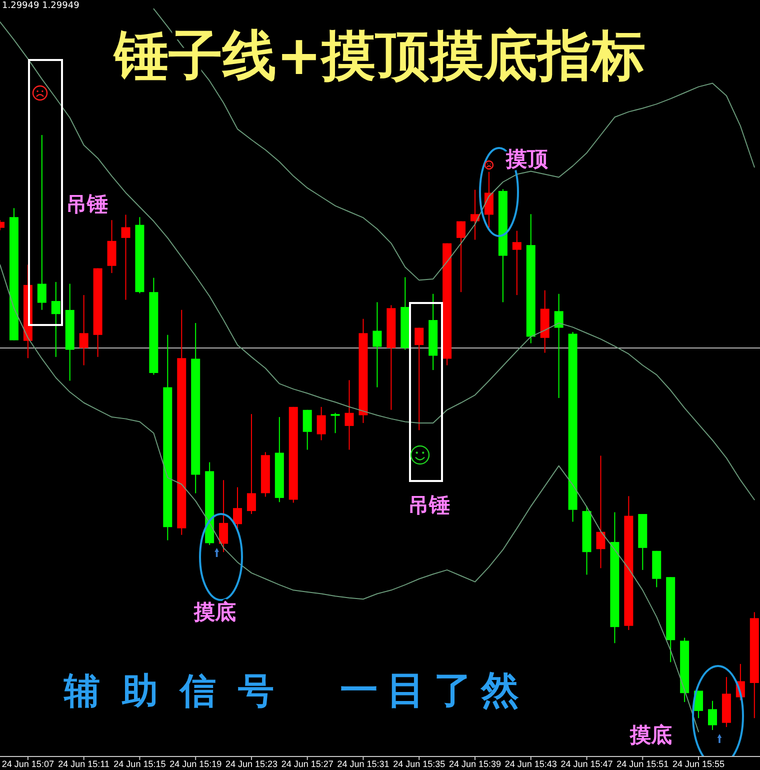 Image resolution: width=760 pixels, height=770 pixels. Describe the element at coordinates (419, 764) in the screenshot. I see `x-tick-label: 24 Jun 15:35` at that location.